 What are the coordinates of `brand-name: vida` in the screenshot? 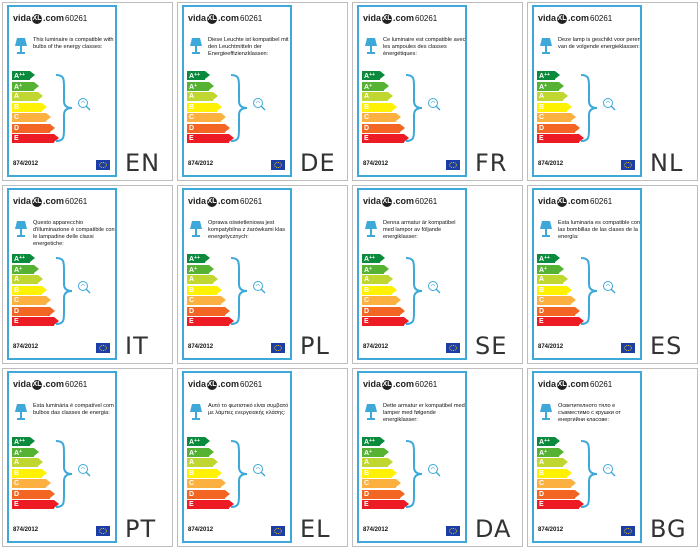 It's located at (197, 18).